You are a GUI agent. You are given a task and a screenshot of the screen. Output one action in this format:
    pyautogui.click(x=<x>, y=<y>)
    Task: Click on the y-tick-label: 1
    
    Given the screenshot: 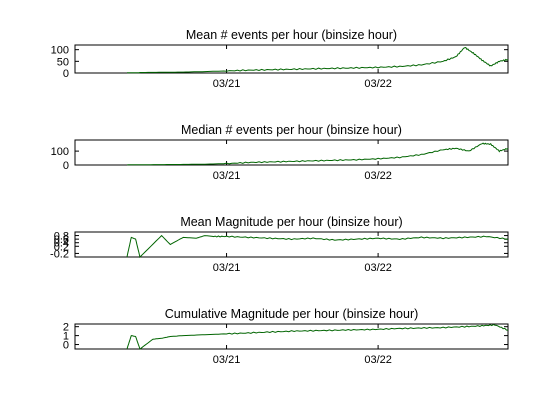 What is the action you would take?
    pyautogui.click(x=66, y=337)
    